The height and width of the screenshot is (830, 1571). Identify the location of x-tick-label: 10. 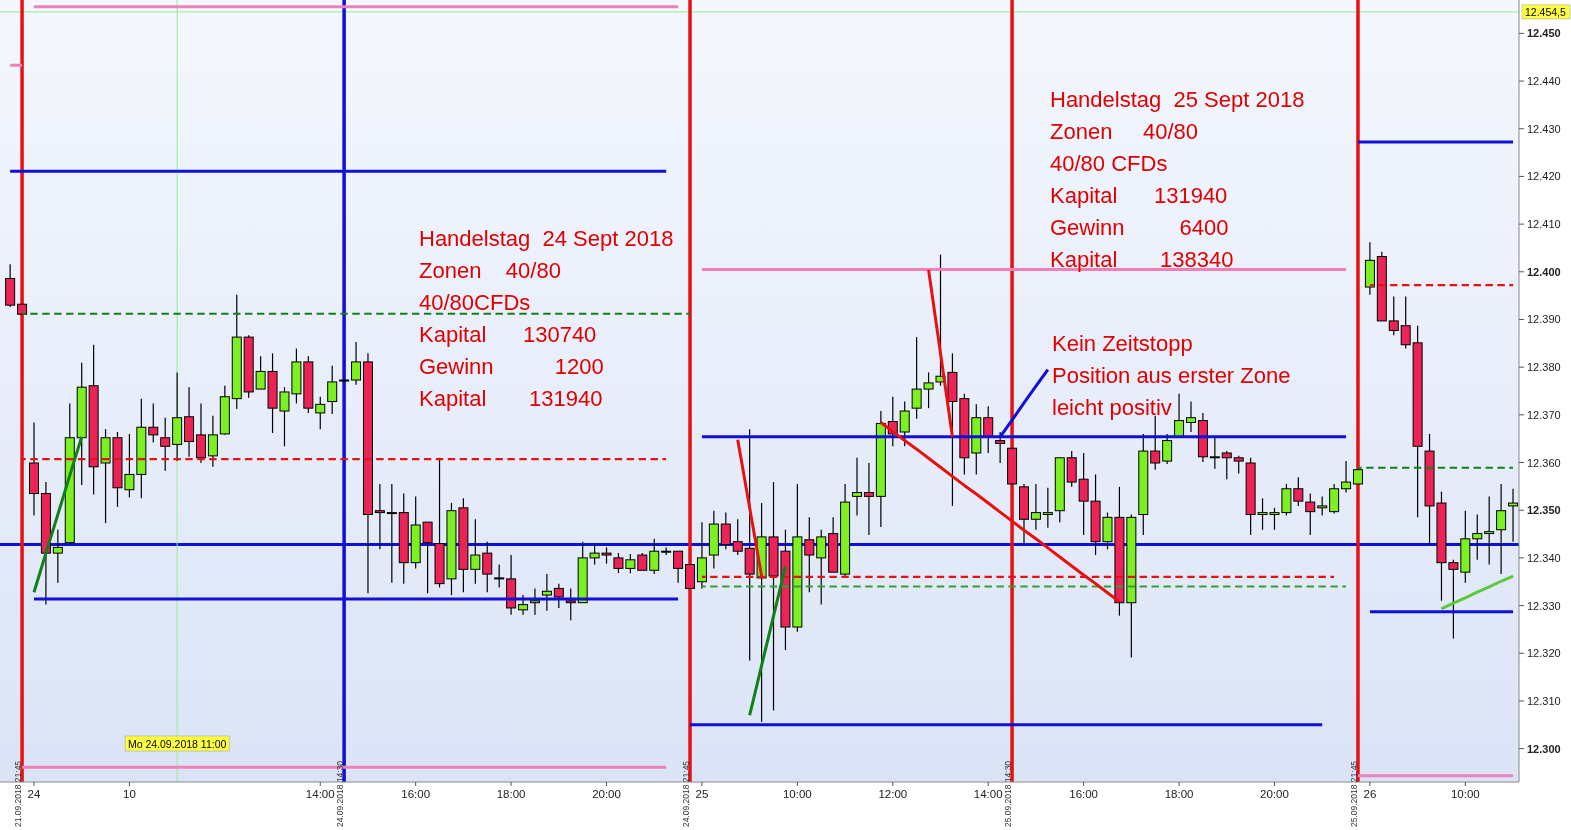
(129, 794).